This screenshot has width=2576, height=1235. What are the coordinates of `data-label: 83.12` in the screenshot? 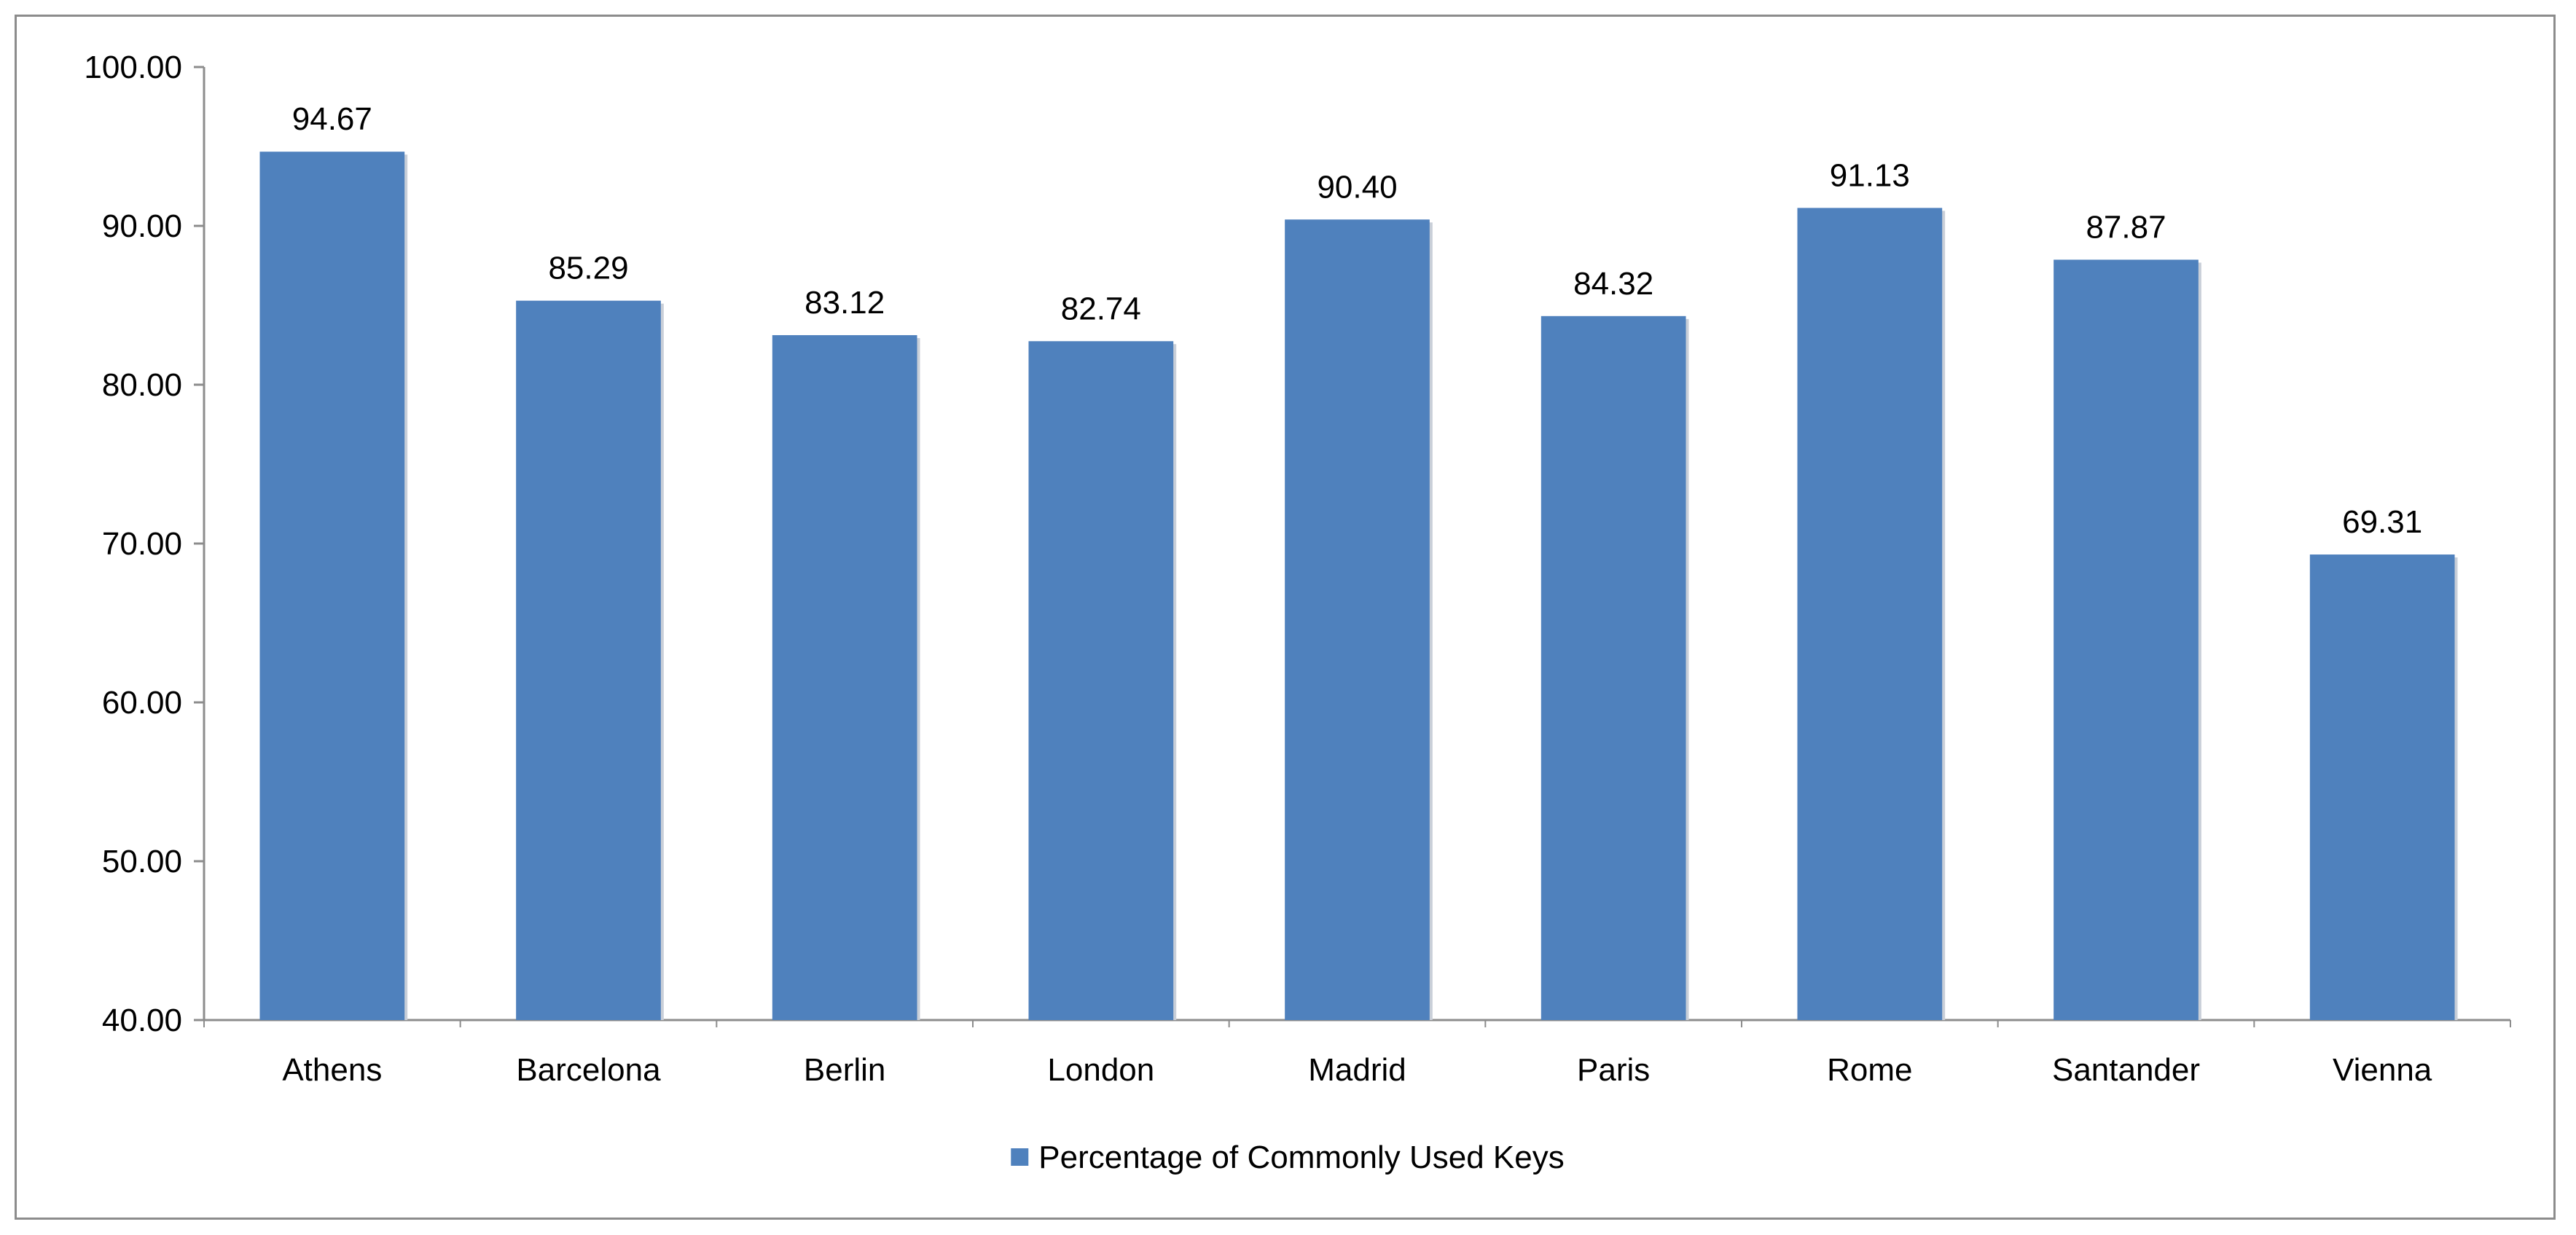 It's located at (844, 303).